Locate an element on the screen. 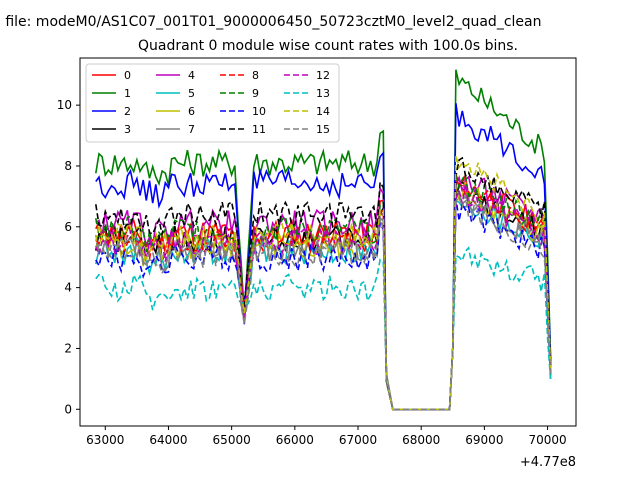 The width and height of the screenshot is (640, 480). x-ticks: 63000 64000 65000 66000 67000 68000 69000 70000 is located at coordinates (326, 436).